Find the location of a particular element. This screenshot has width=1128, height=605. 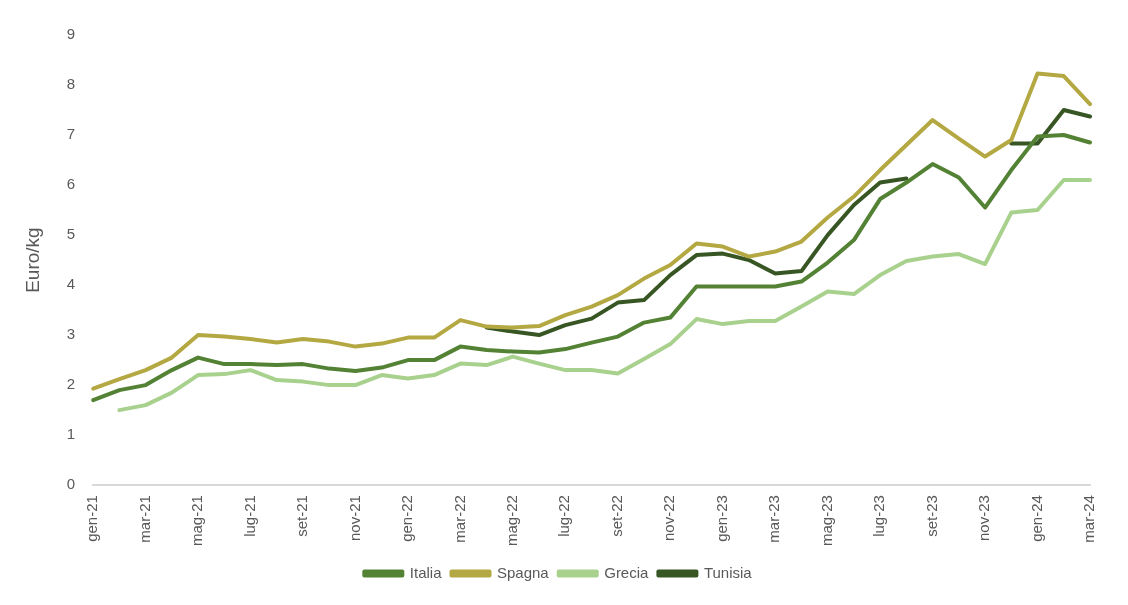

x-tick-label: lug-21 is located at coordinates (249, 516).